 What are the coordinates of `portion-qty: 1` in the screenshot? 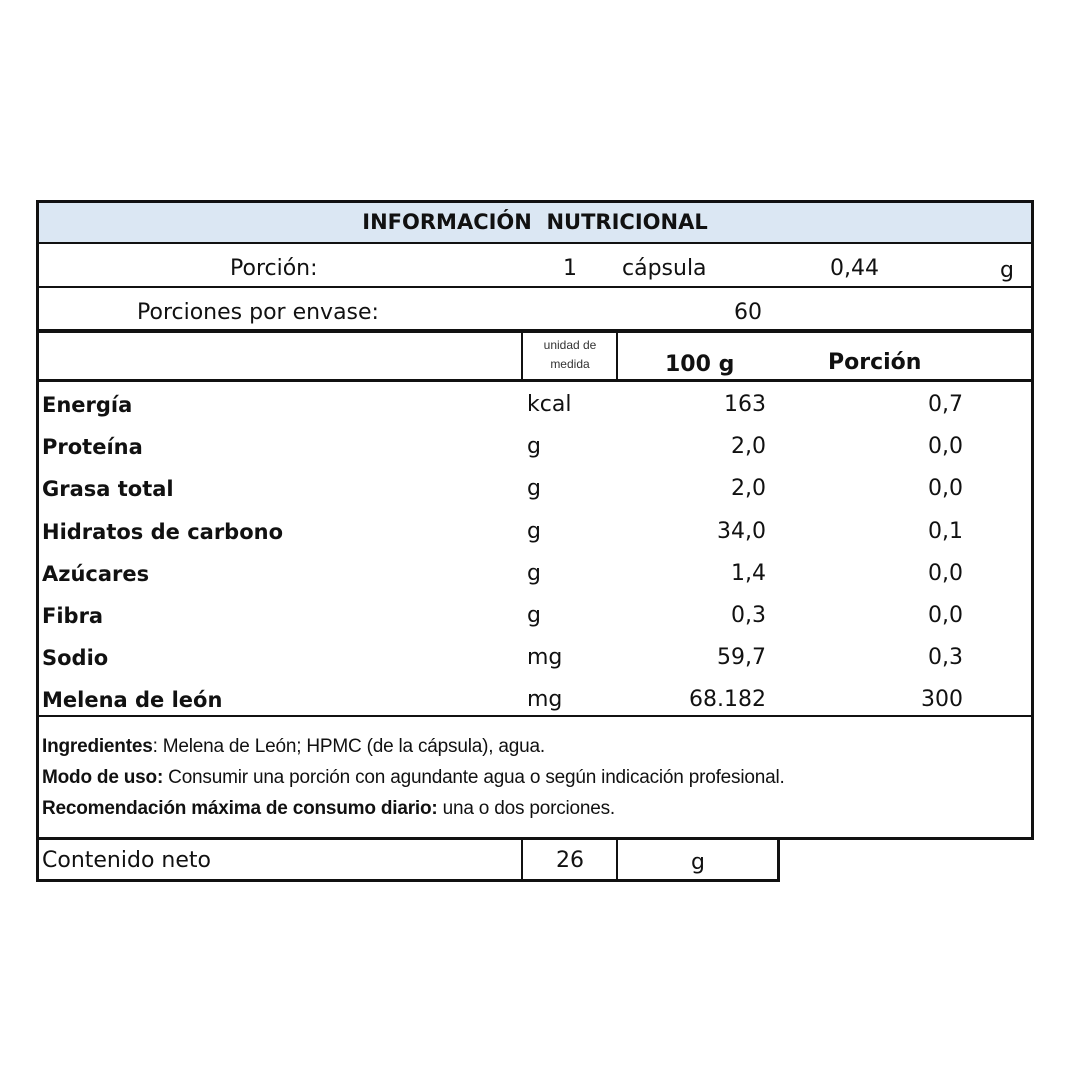 It's located at (570, 268).